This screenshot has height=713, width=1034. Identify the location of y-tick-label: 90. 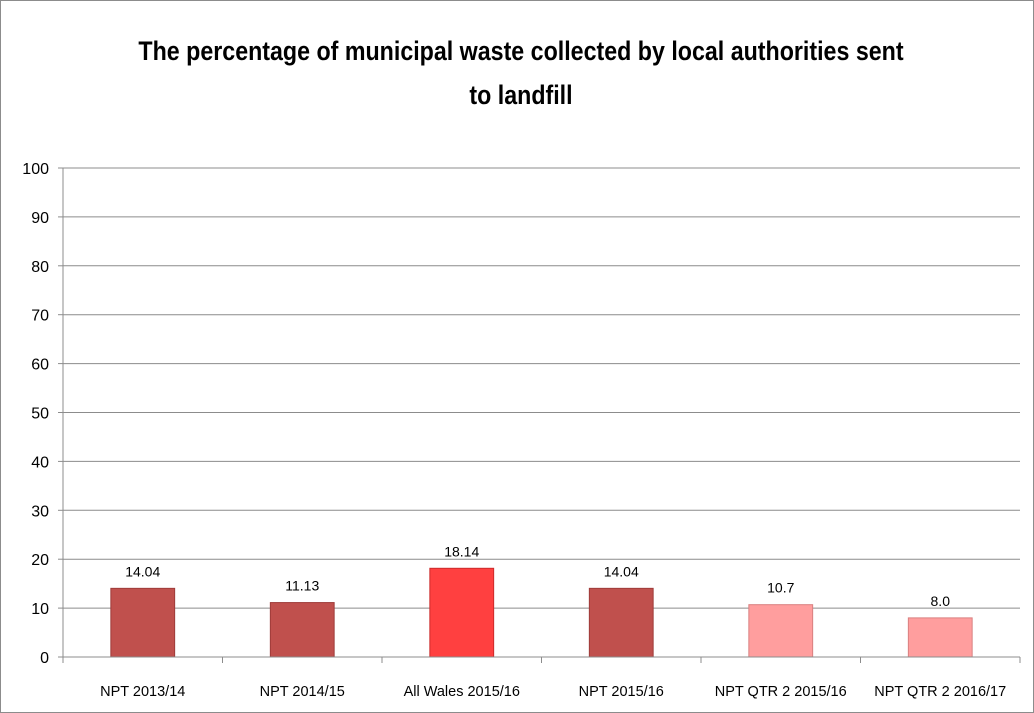
(40, 218).